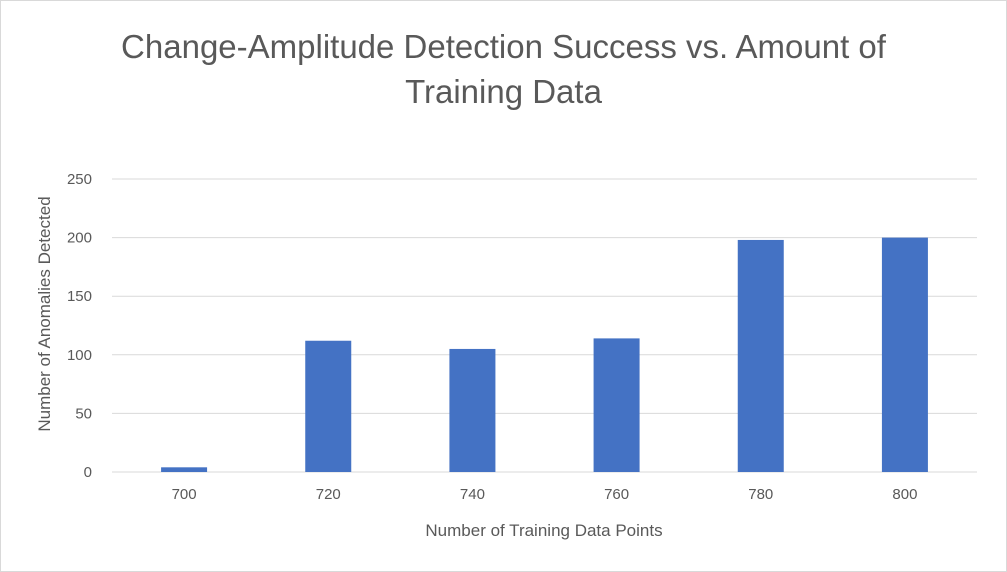  What do you see at coordinates (503, 91) in the screenshot?
I see `chart-title-line-2: Training Data` at bounding box center [503, 91].